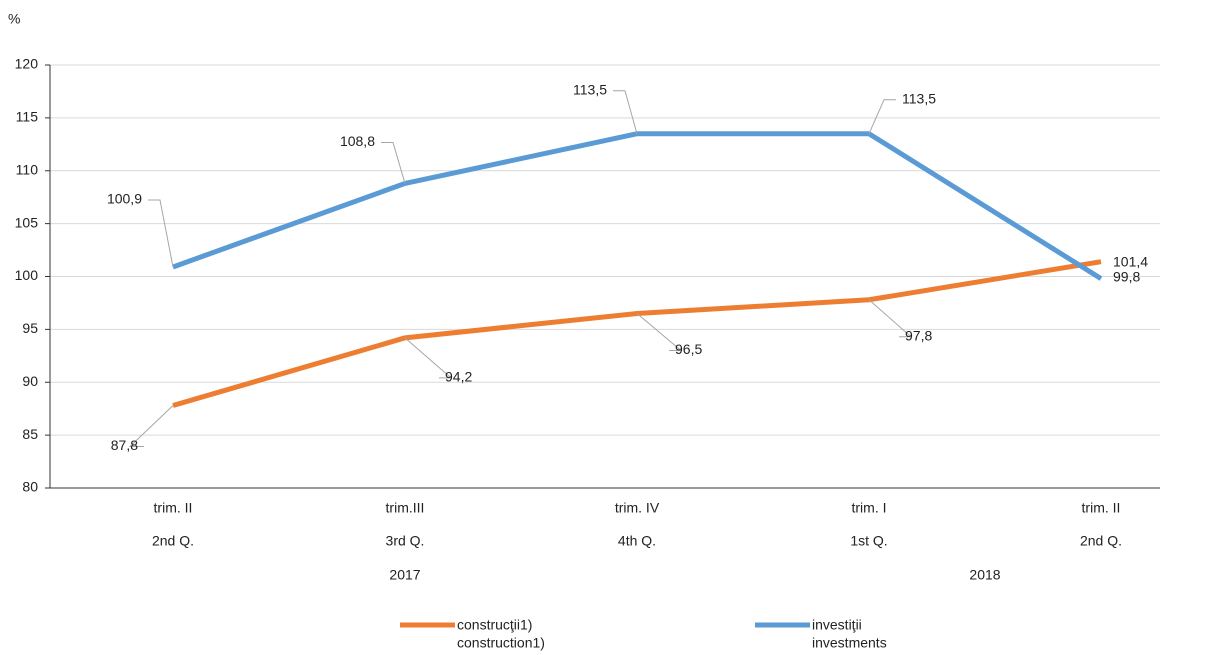 The image size is (1208, 655). I want to click on x-tick-sublabel: 4th Q., so click(637, 541).